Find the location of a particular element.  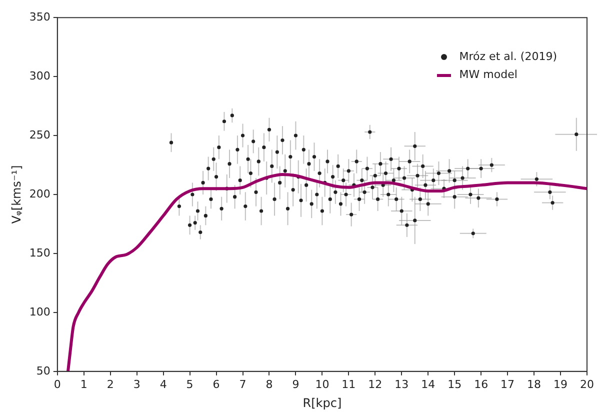

x-tick-label: 15 is located at coordinates (455, 384).